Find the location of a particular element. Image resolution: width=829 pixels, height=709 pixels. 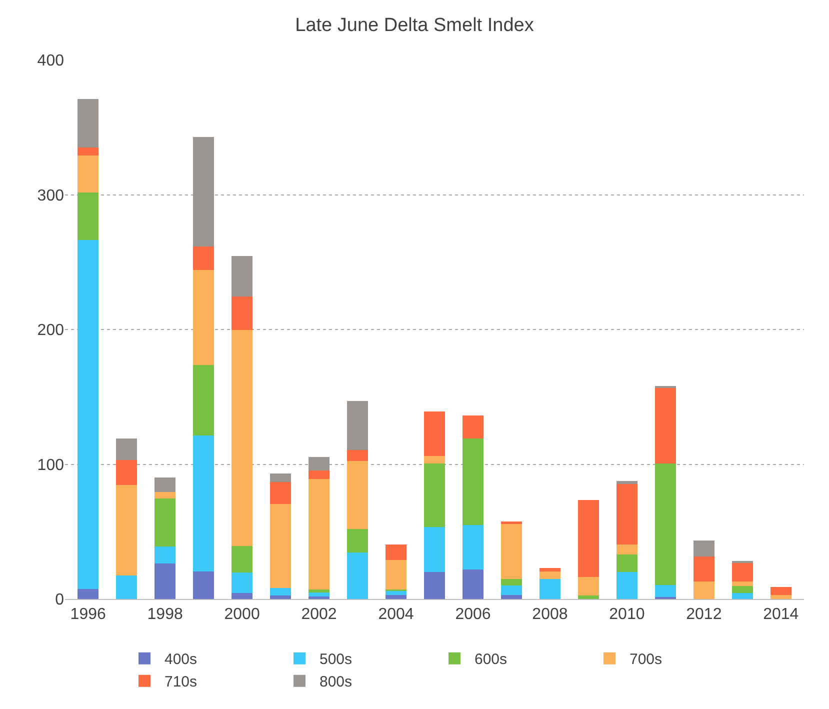

x-tick-label: 2010 is located at coordinates (627, 615).